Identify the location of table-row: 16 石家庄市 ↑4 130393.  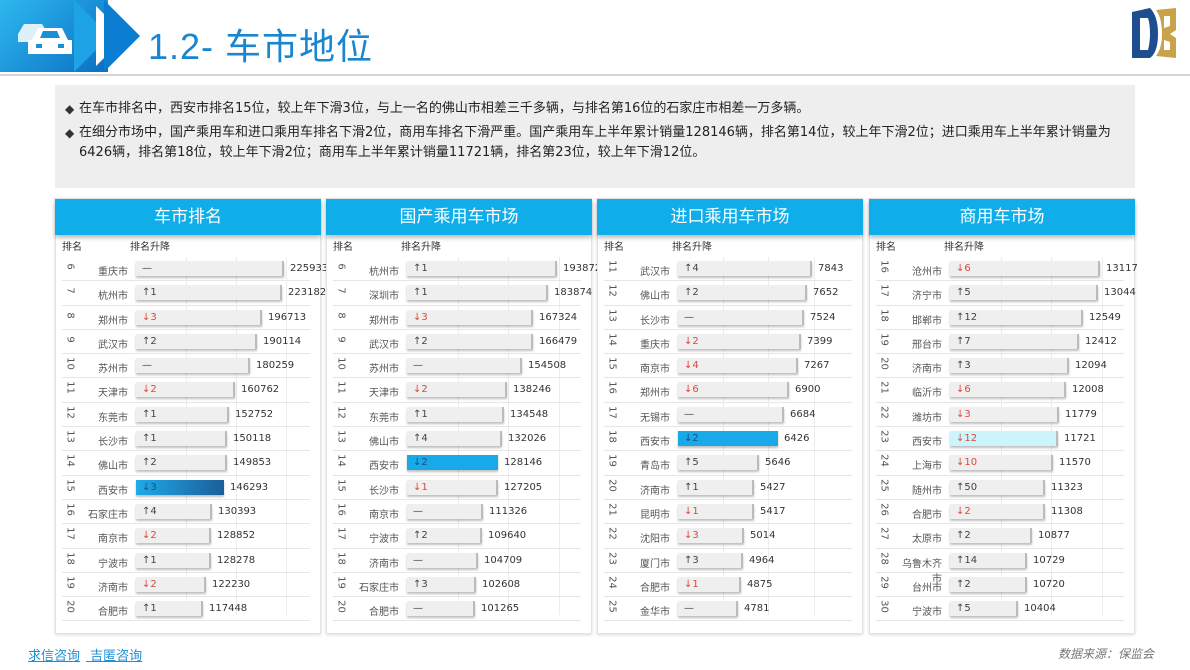
(186, 512).